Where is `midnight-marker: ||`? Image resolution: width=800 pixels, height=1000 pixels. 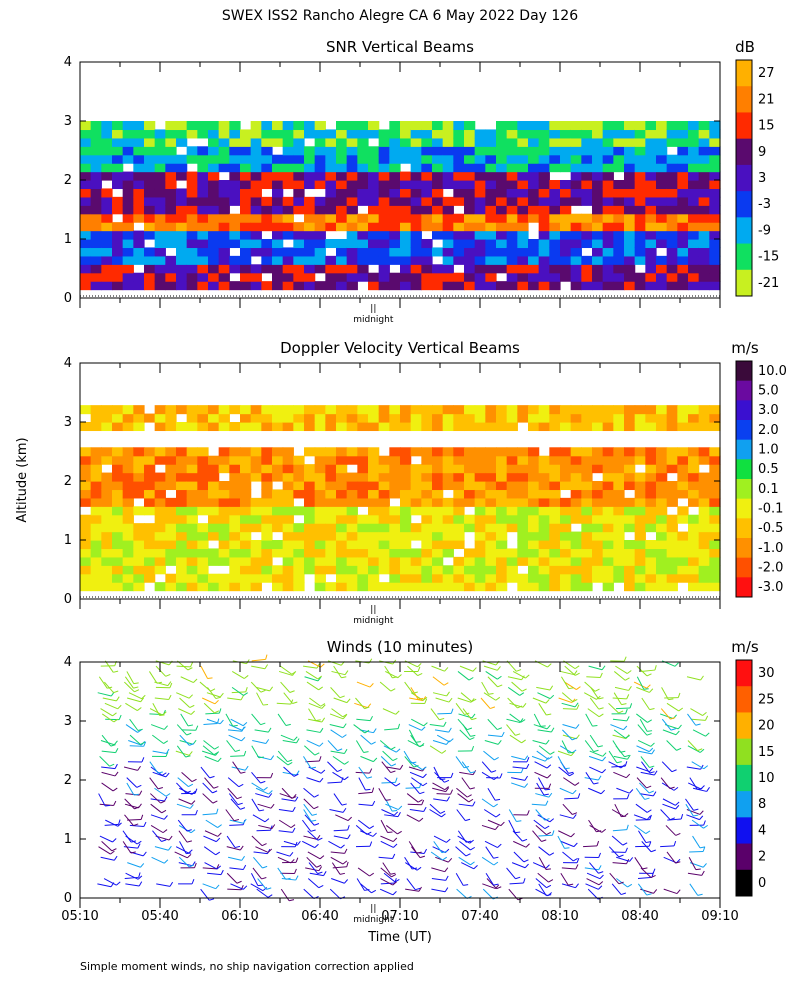
midnight-marker: || is located at coordinates (373, 909).